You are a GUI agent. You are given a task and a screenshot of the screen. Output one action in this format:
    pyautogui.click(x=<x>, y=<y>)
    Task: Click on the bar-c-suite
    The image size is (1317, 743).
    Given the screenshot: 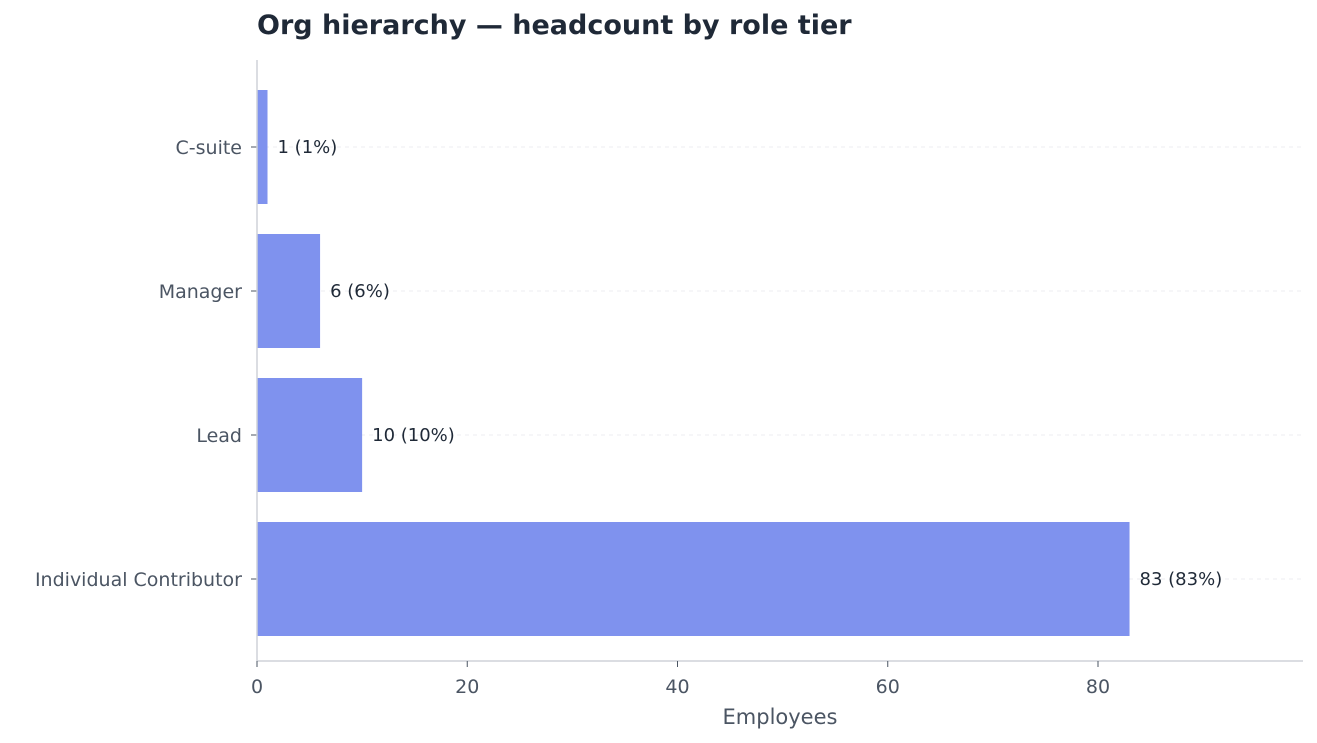 What is the action you would take?
    pyautogui.click(x=262, y=147)
    